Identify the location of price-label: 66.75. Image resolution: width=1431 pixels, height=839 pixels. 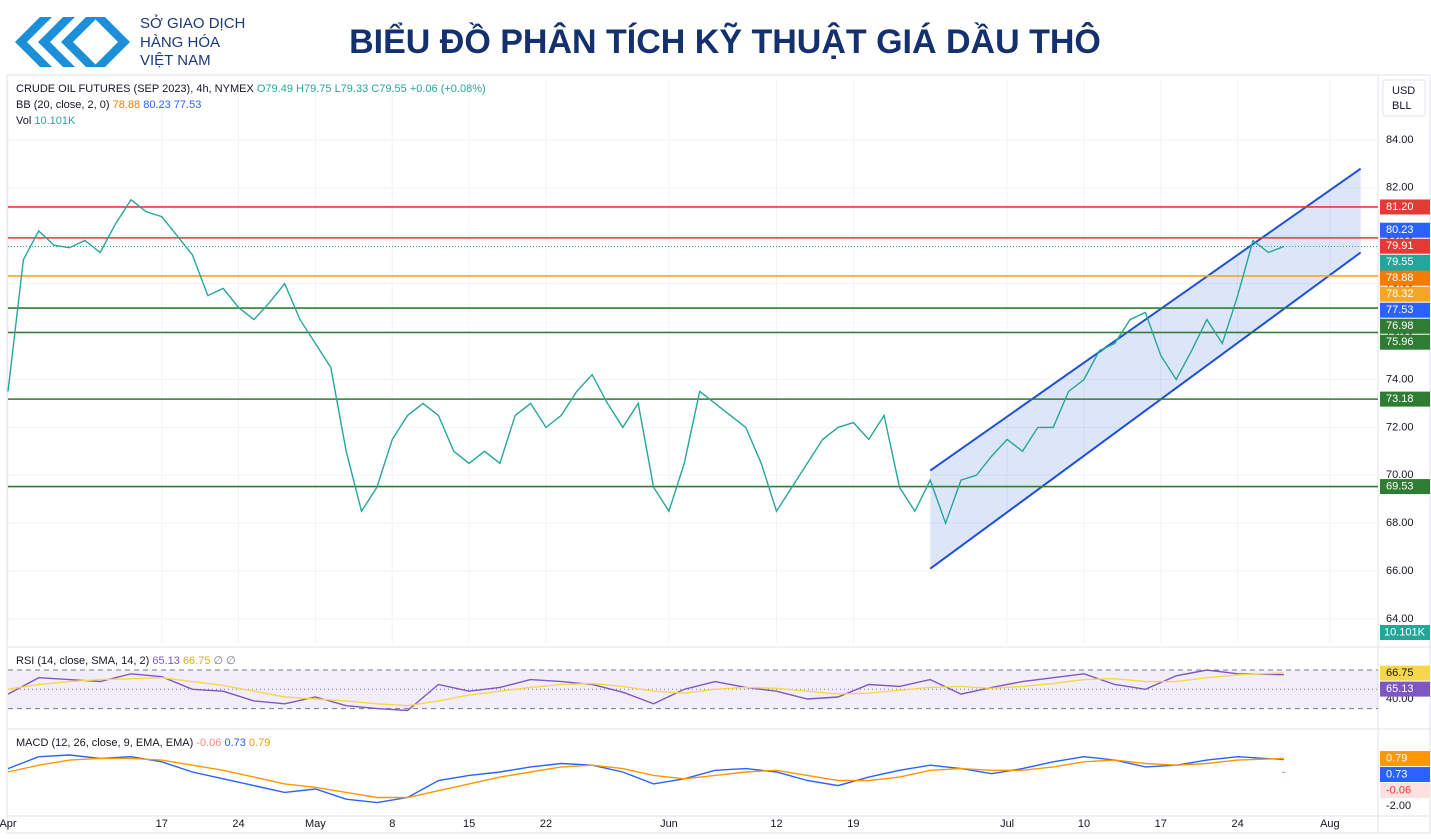
(1400, 673).